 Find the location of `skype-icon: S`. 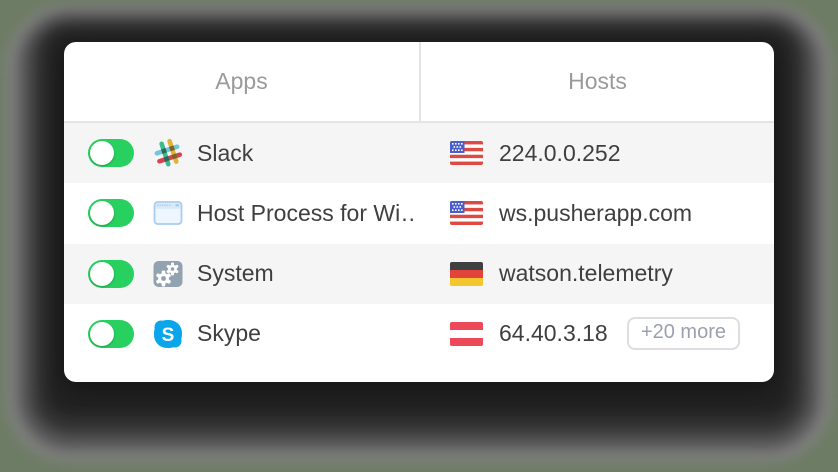

skype-icon: S is located at coordinates (168, 333).